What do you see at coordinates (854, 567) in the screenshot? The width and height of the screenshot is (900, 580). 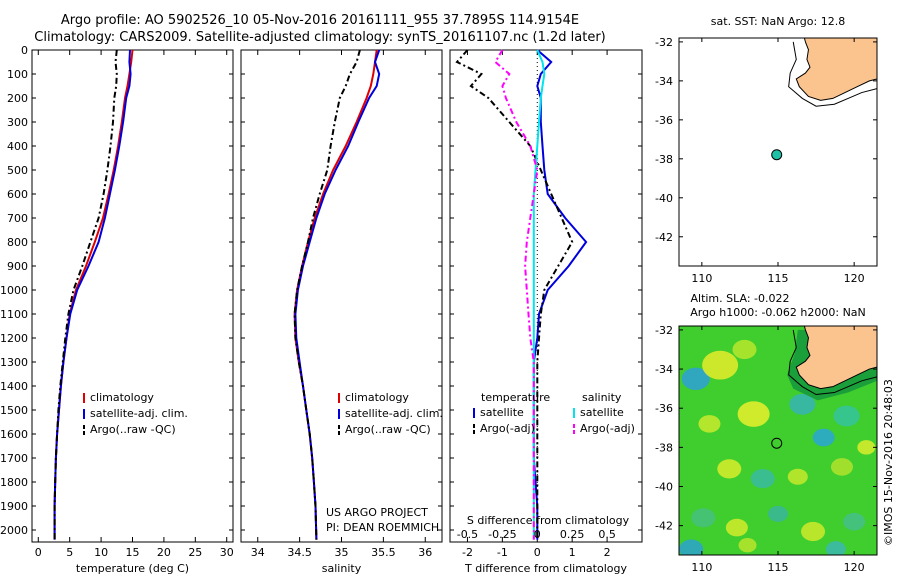 I see `x-tick-label: 120` at bounding box center [854, 567].